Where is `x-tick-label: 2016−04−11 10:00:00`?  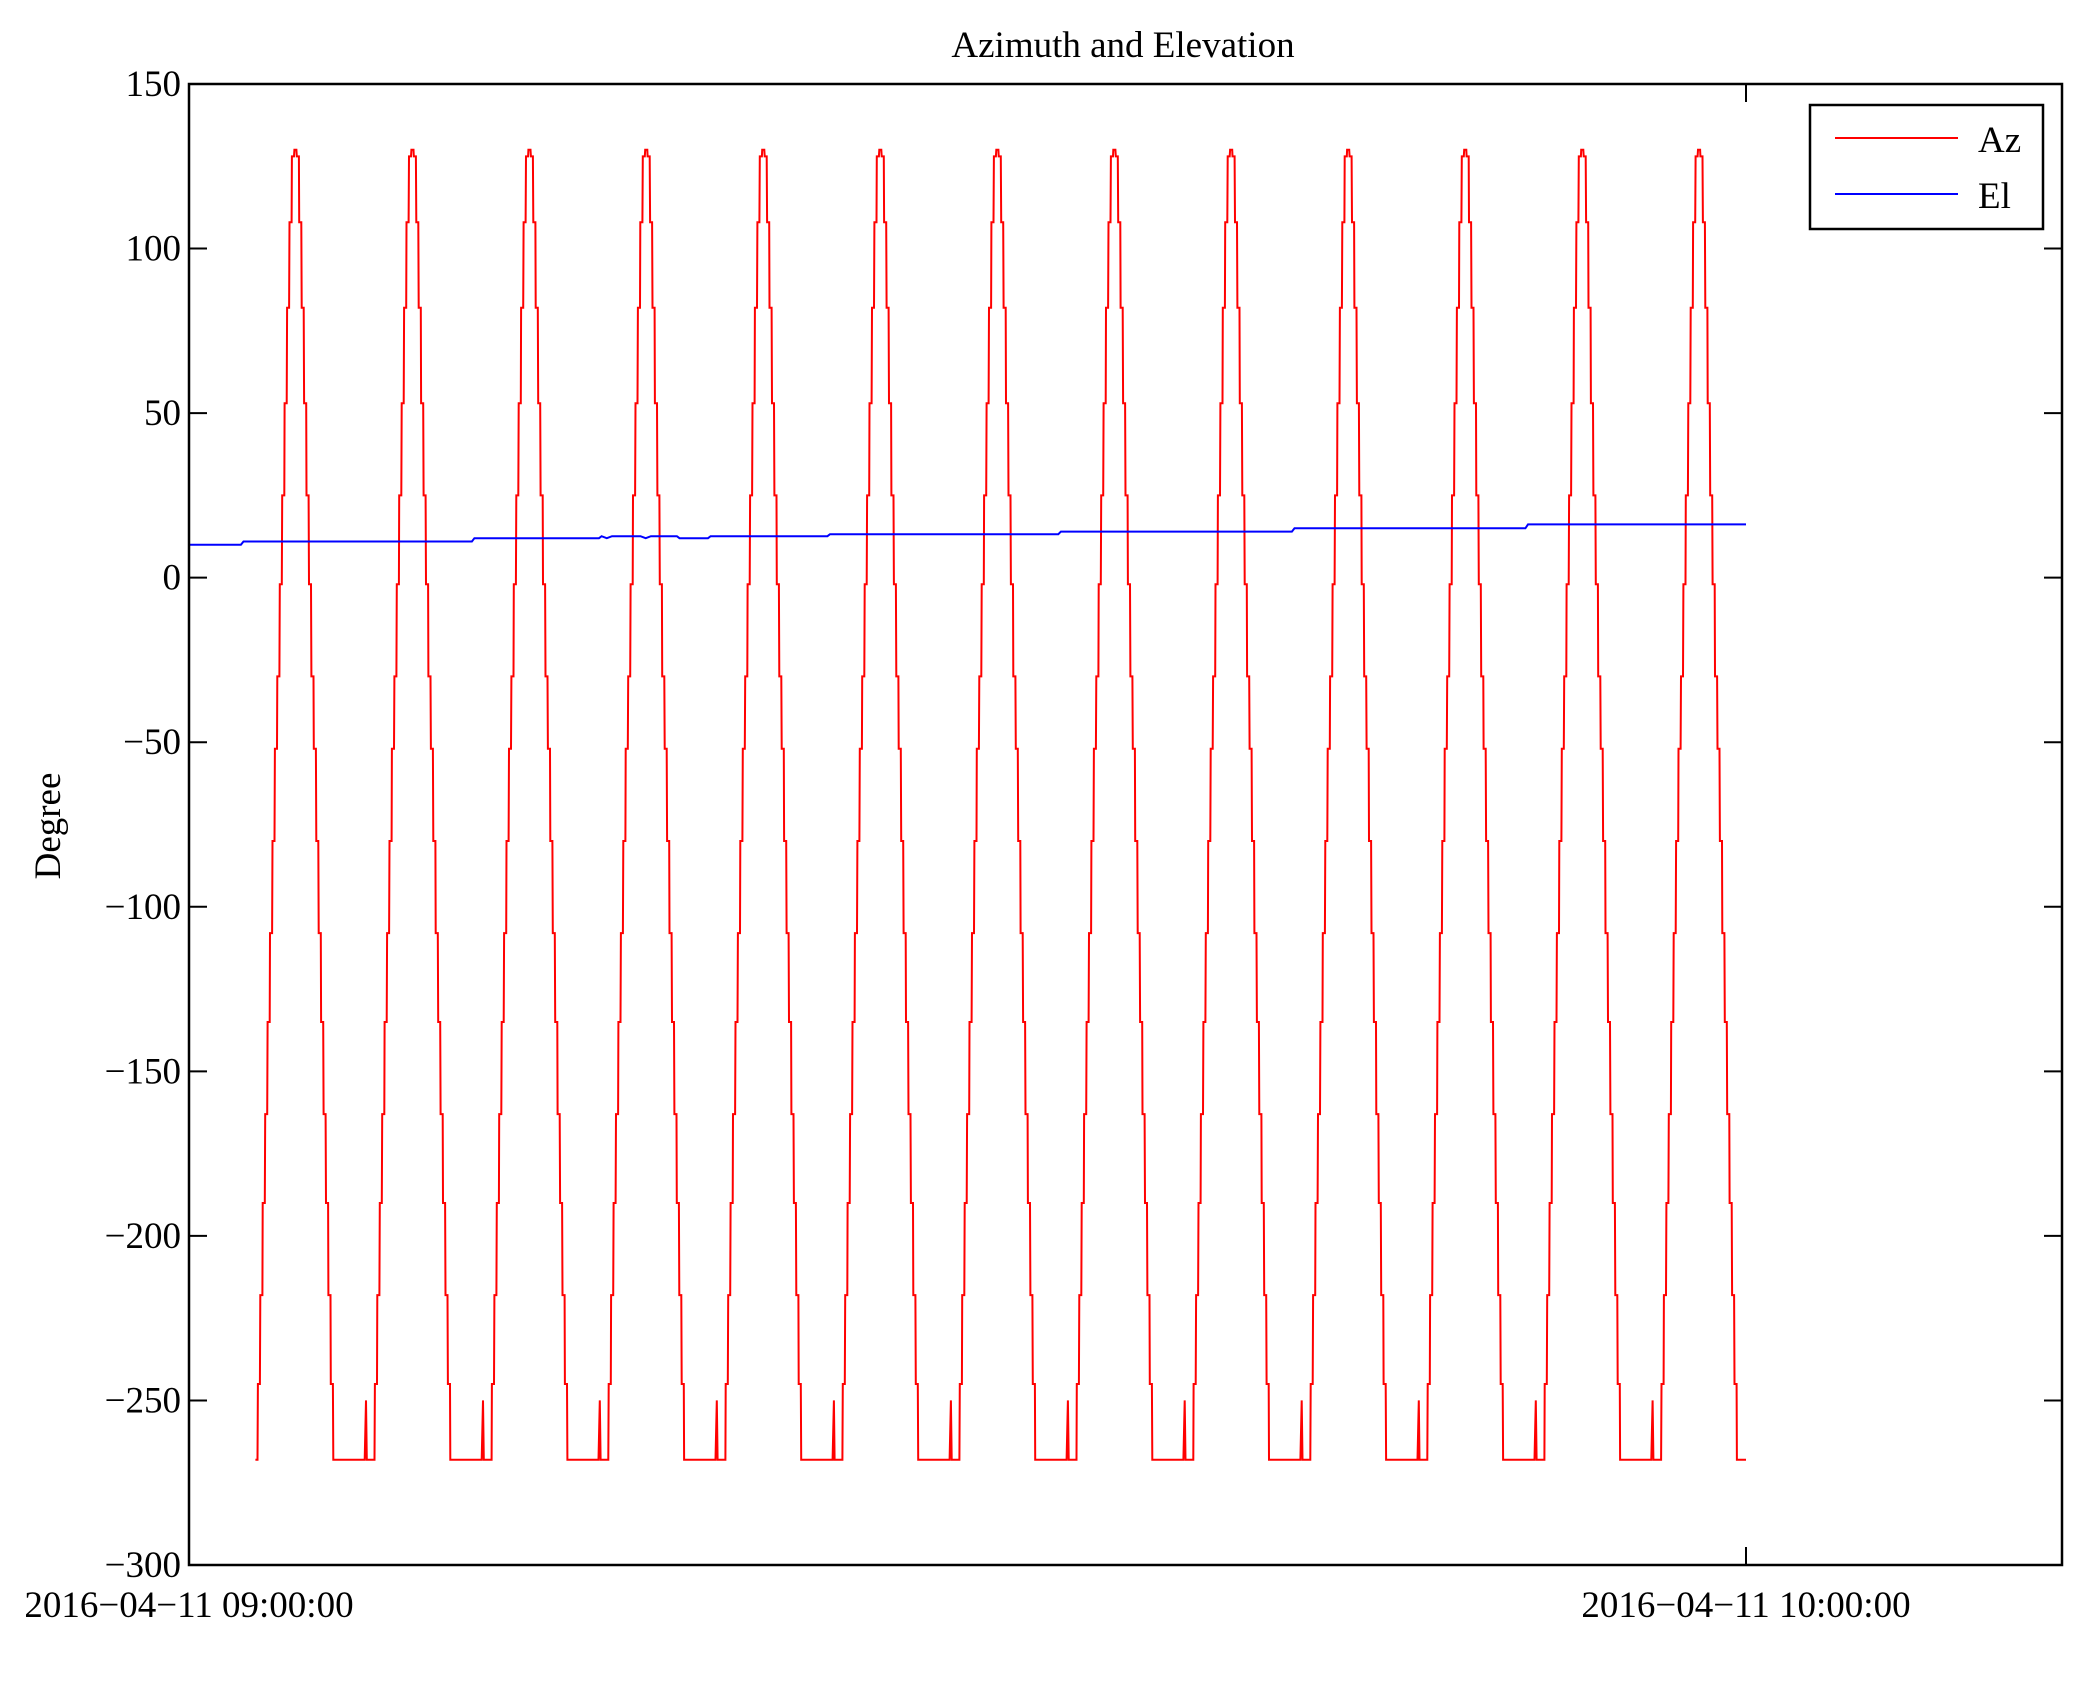 x-tick-label: 2016−04−11 10:00:00 is located at coordinates (1745, 1605).